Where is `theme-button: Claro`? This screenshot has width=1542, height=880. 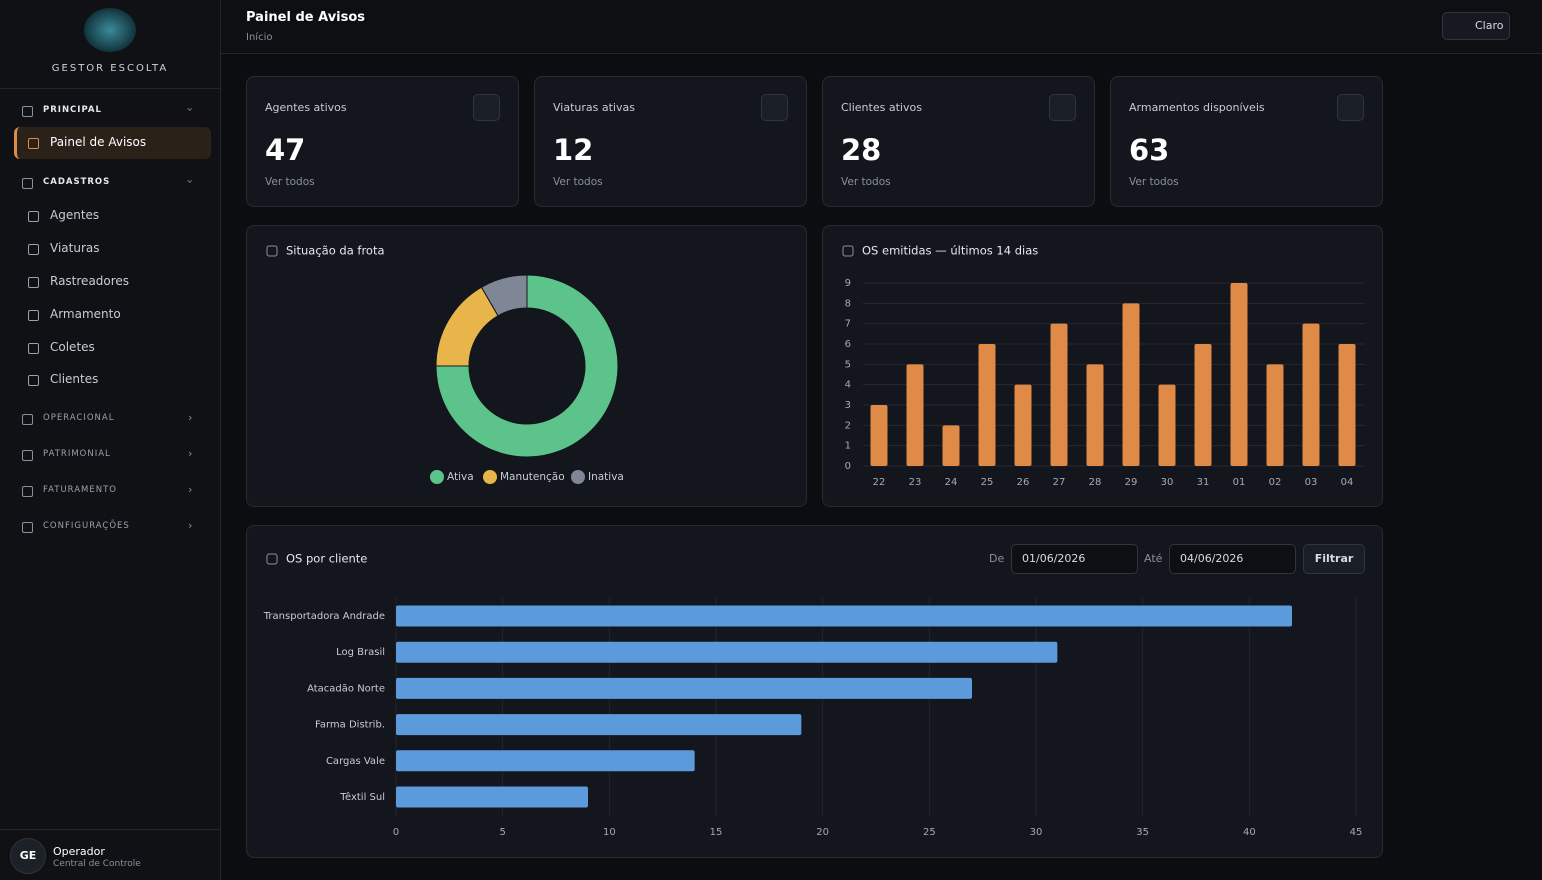 theme-button: Claro is located at coordinates (1476, 26).